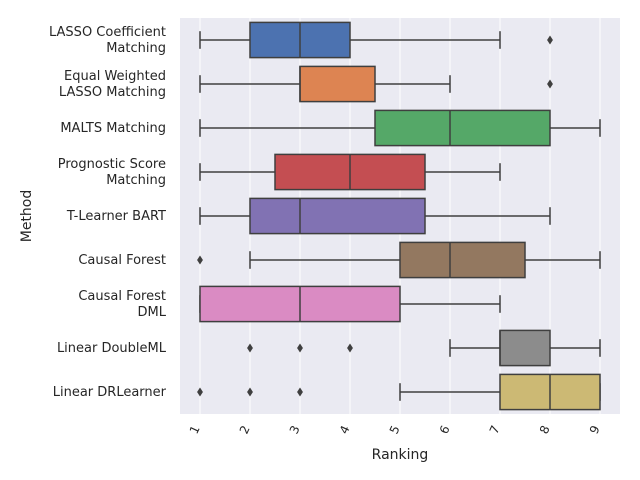 The height and width of the screenshot is (480, 640). Describe the element at coordinates (245, 429) in the screenshot. I see `x-tick-label-2: 2` at that location.